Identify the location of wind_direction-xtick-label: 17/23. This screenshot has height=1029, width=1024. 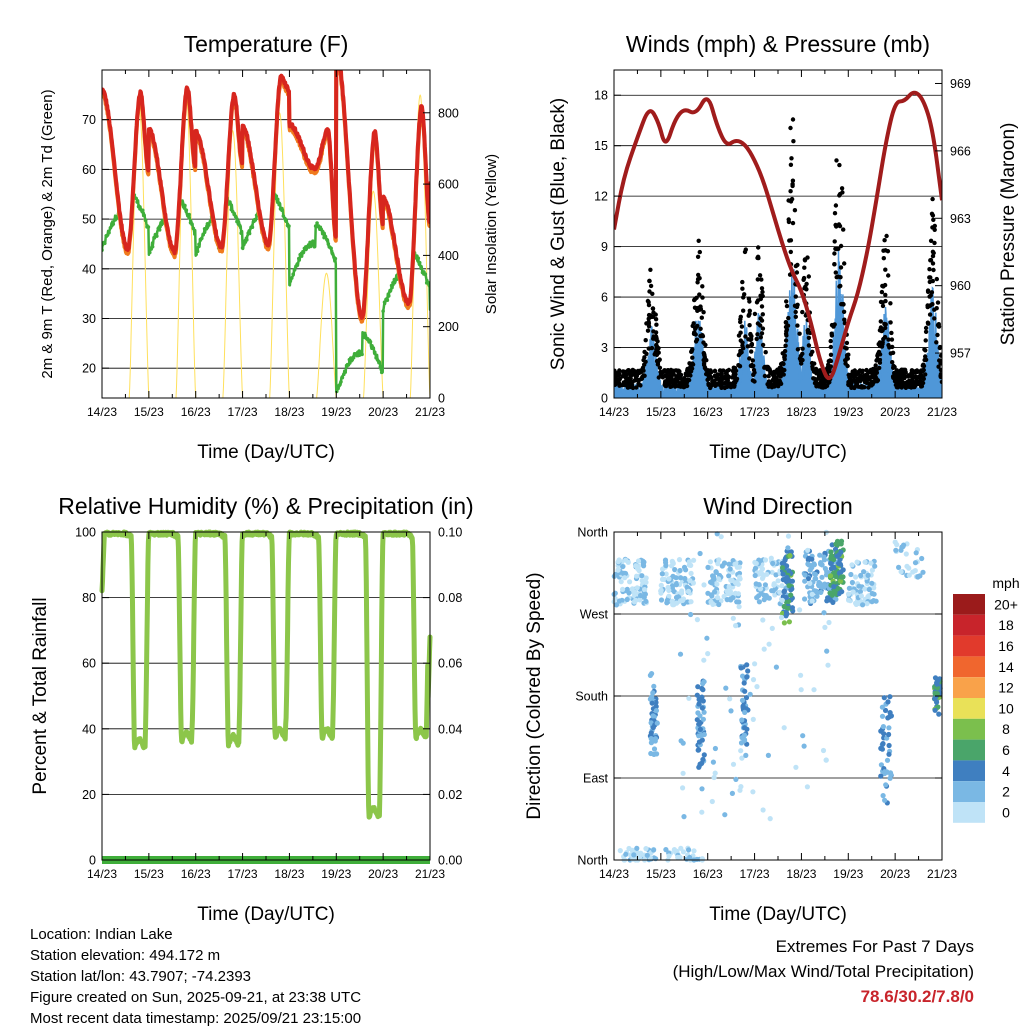
(755, 874).